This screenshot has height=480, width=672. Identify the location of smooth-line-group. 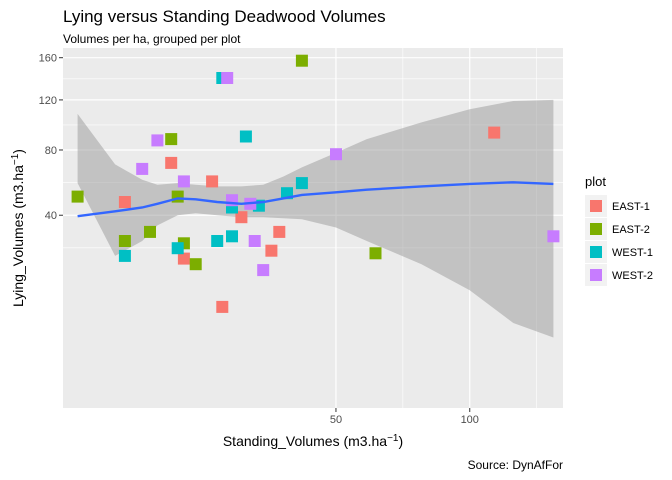
(315, 199).